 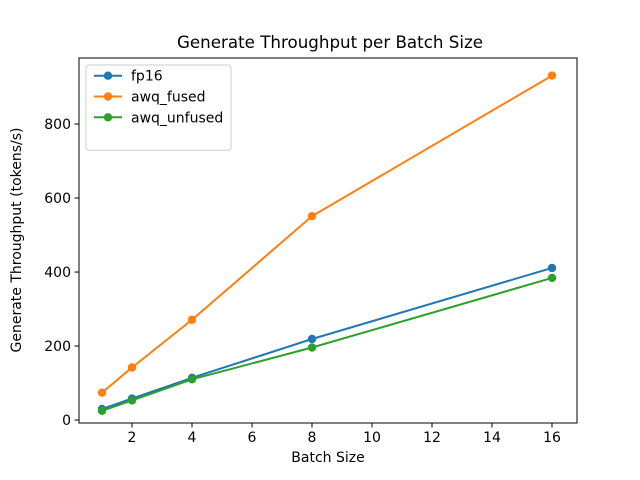 I want to click on legend-box, so click(x=158, y=107).